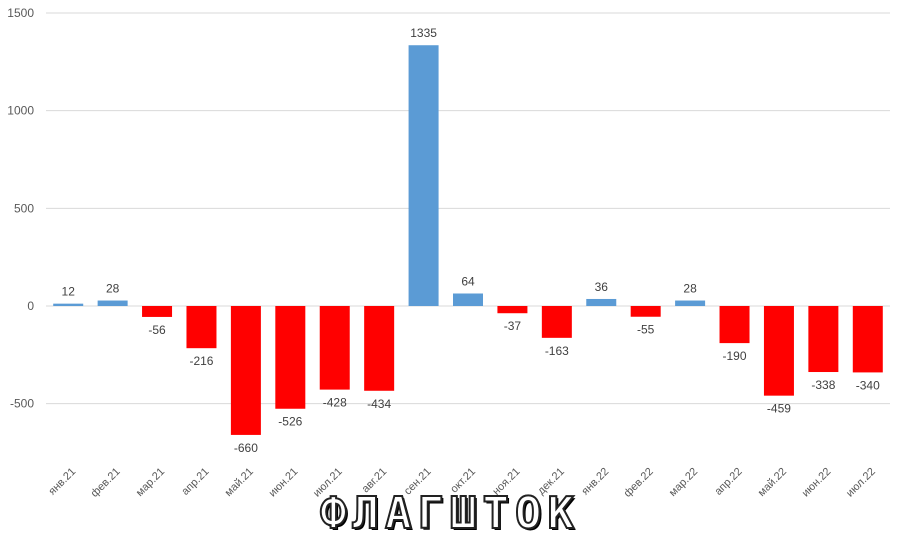 The image size is (900, 557). Describe the element at coordinates (157, 330) in the screenshot. I see `data-label: -56` at that location.